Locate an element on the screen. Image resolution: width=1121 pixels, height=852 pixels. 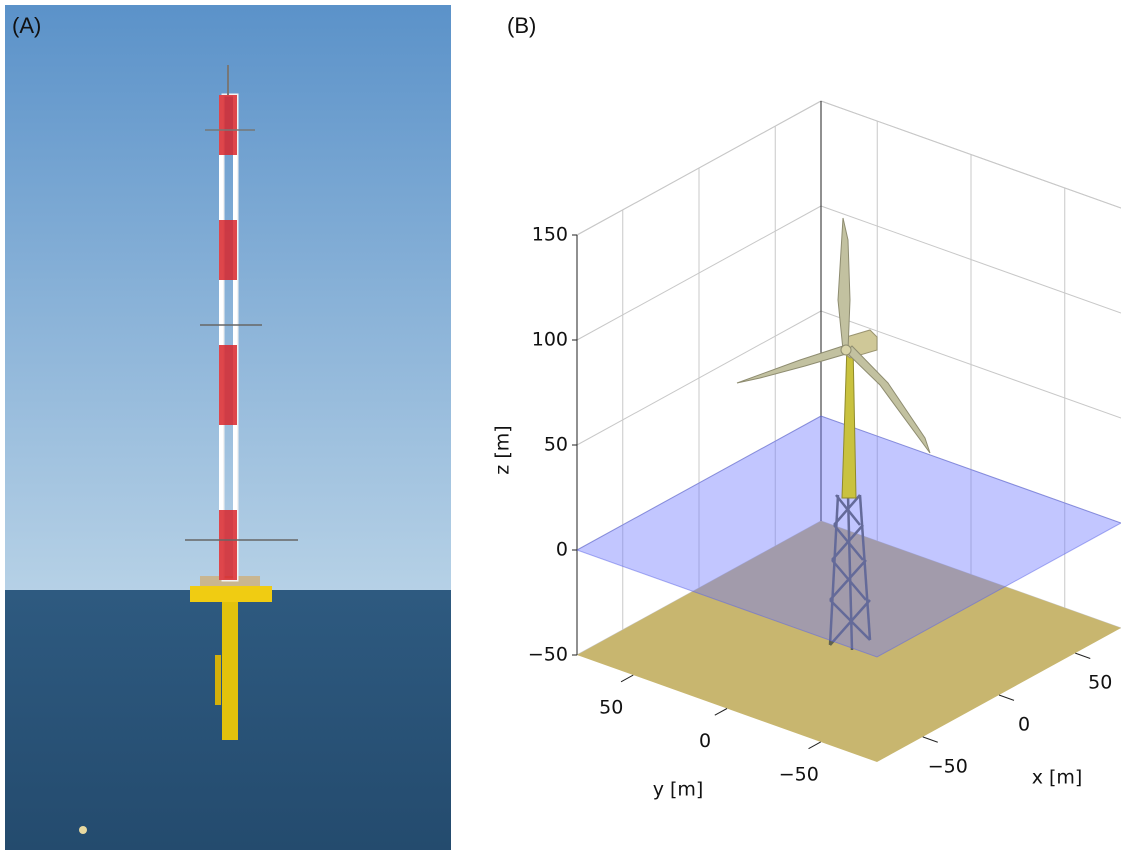
y-tick-label: −50 is located at coordinates (799, 774).